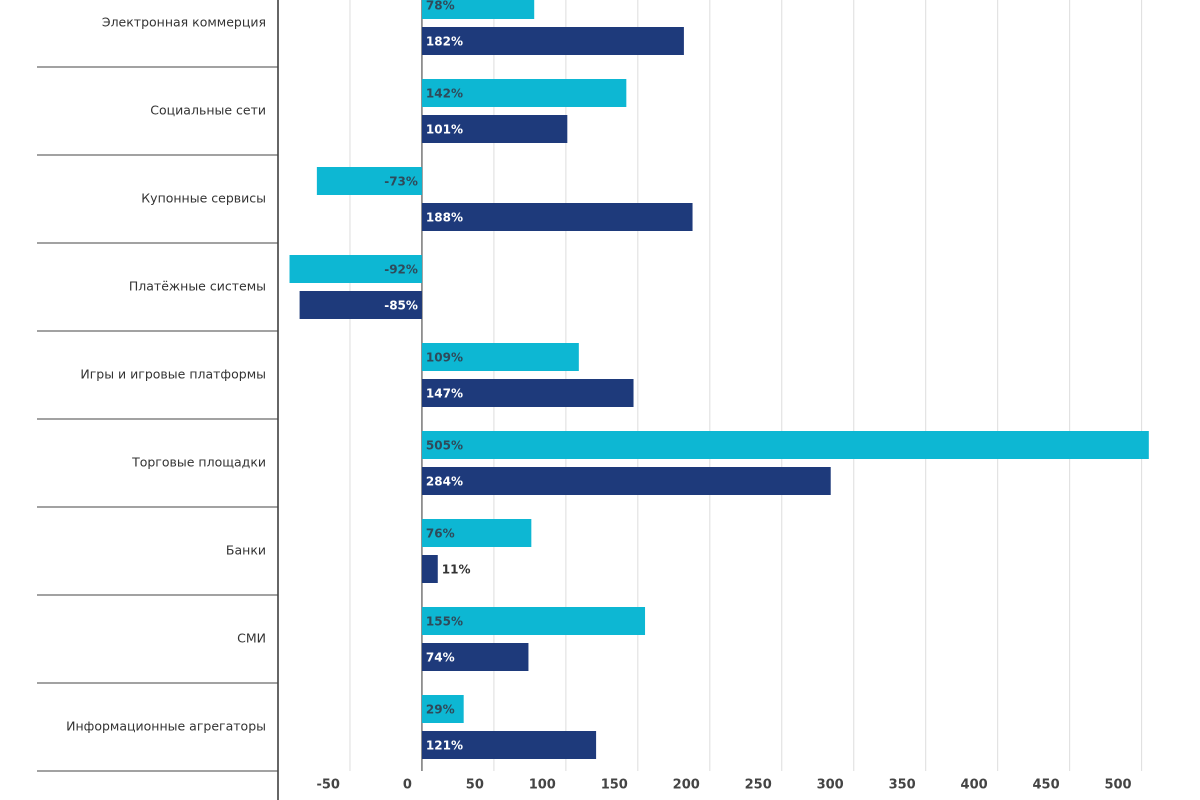 This screenshot has width=1200, height=800. I want to click on x-tick-label: 450, so click(1046, 785).